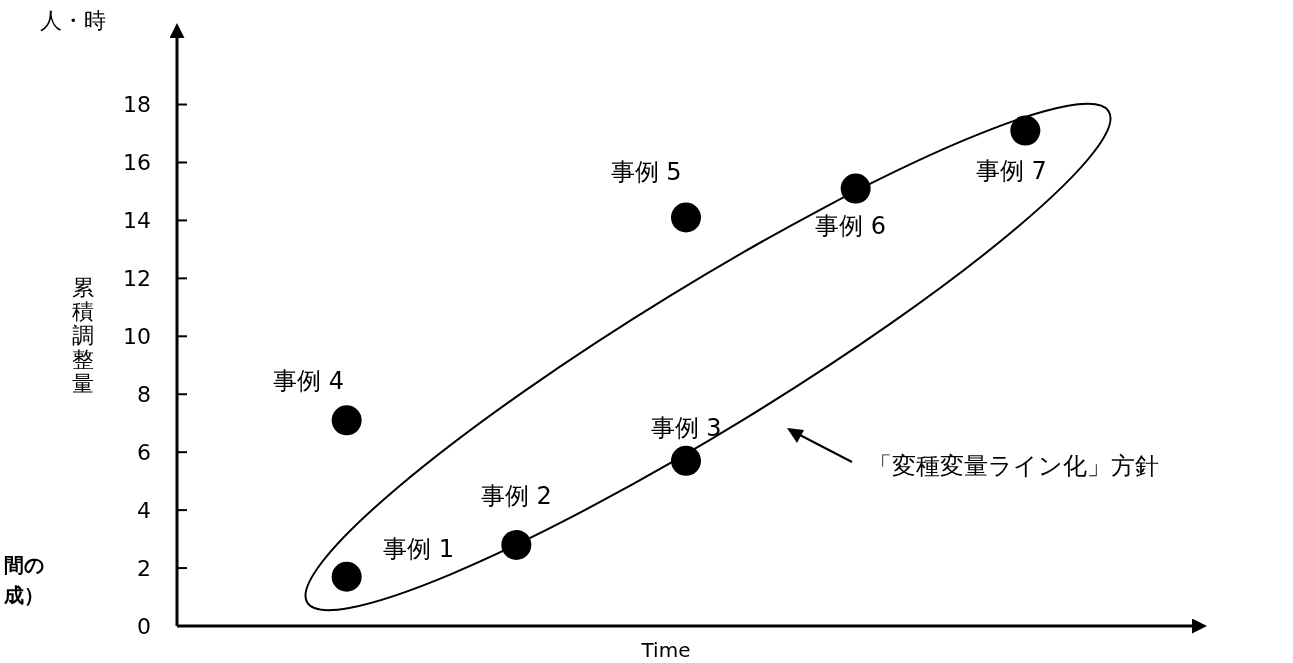  I want to click on y-tick-label: 16, so click(137, 162).